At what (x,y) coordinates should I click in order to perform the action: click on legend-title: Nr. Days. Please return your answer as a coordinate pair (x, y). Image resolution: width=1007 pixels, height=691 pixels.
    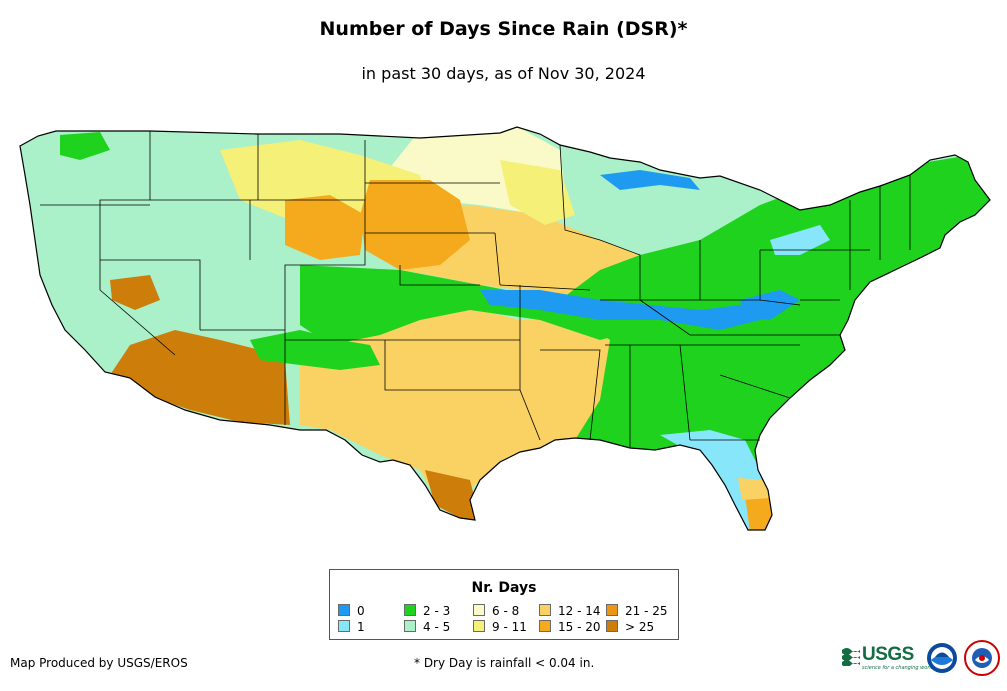
    Looking at the image, I should click on (504, 588).